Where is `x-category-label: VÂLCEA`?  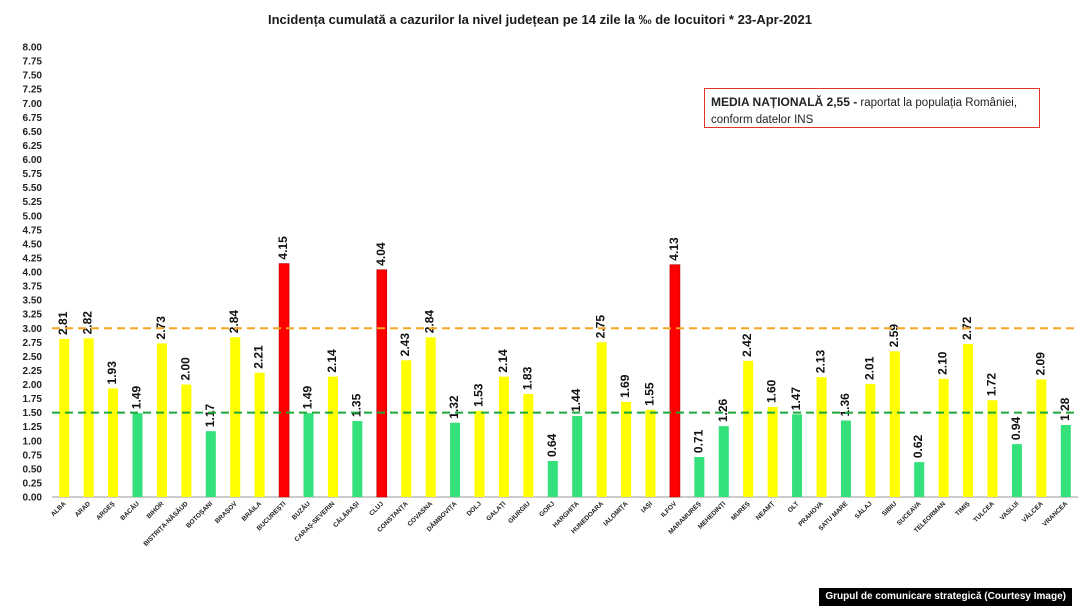 x-category-label: VÂLCEA is located at coordinates (1032, 511).